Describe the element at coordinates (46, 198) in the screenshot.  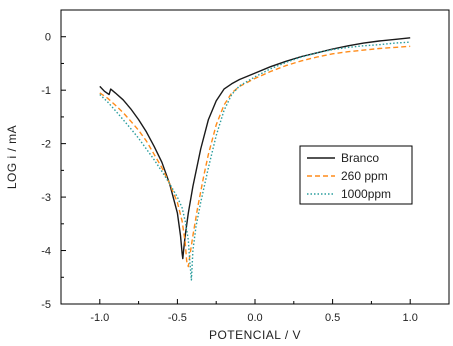
I see `y-tick-label: -3` at that location.